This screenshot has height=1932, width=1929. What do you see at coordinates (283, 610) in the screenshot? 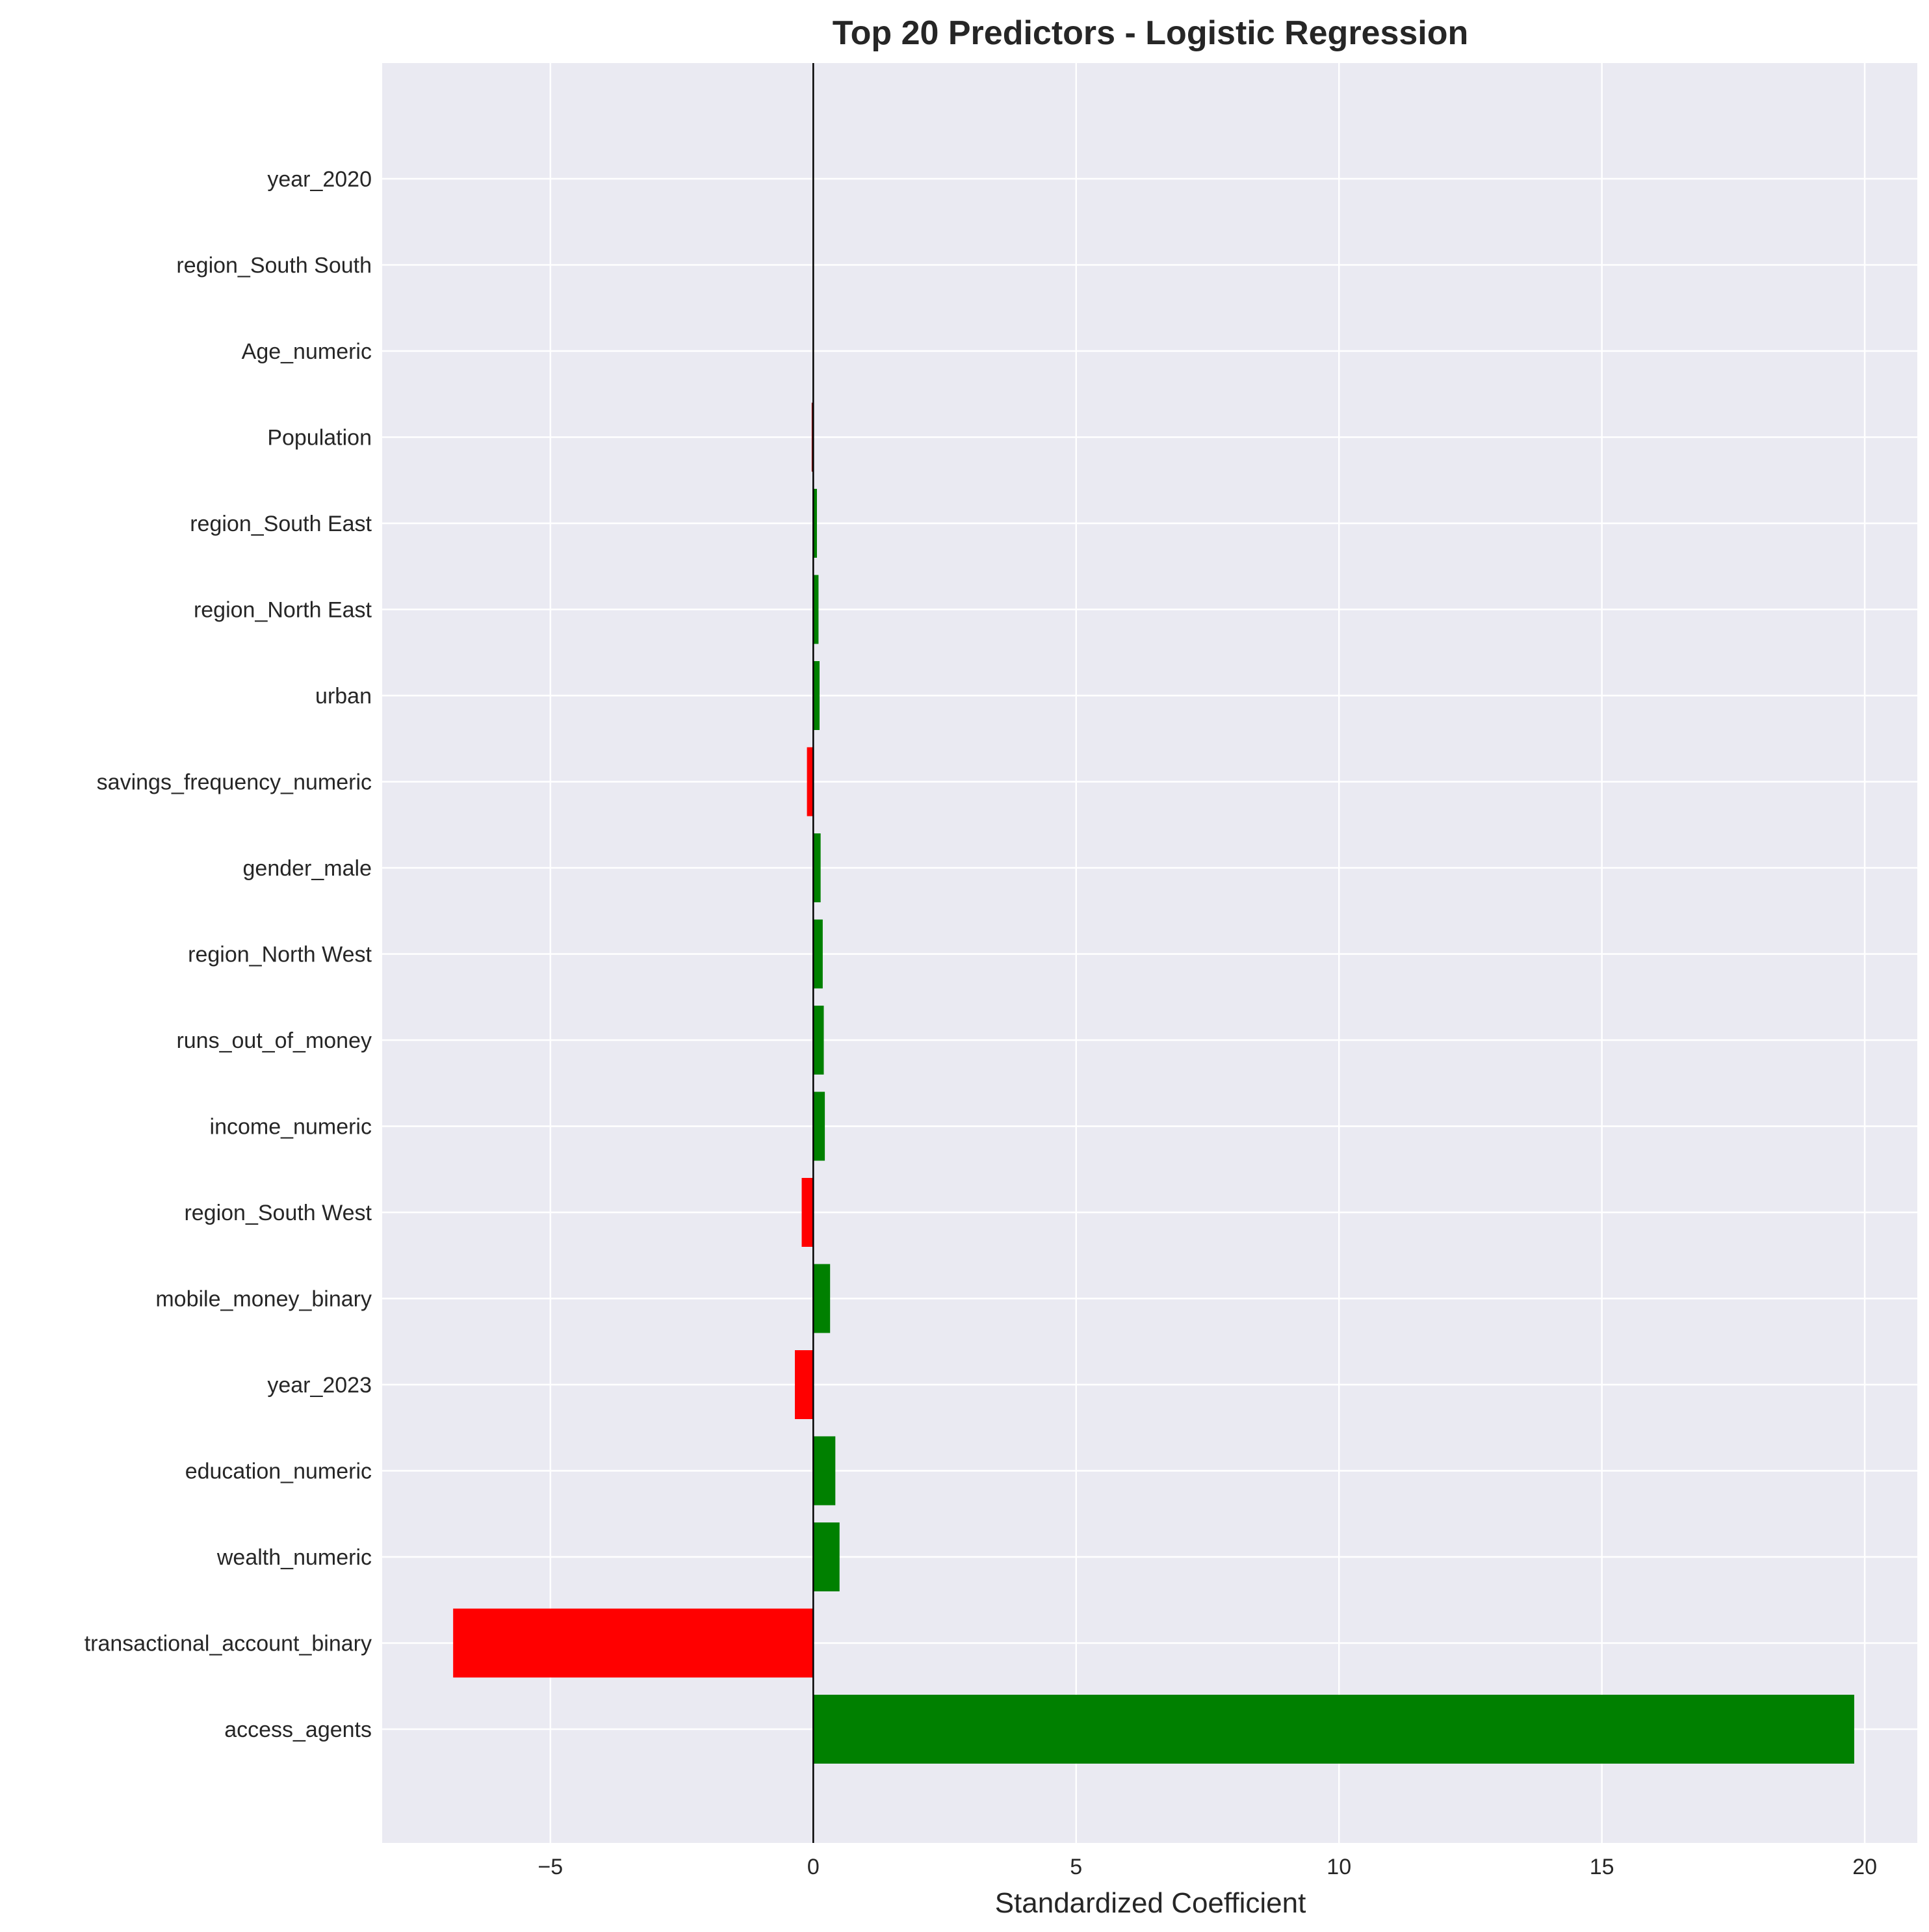
I see `y-tick-label: region_North East` at bounding box center [283, 610].